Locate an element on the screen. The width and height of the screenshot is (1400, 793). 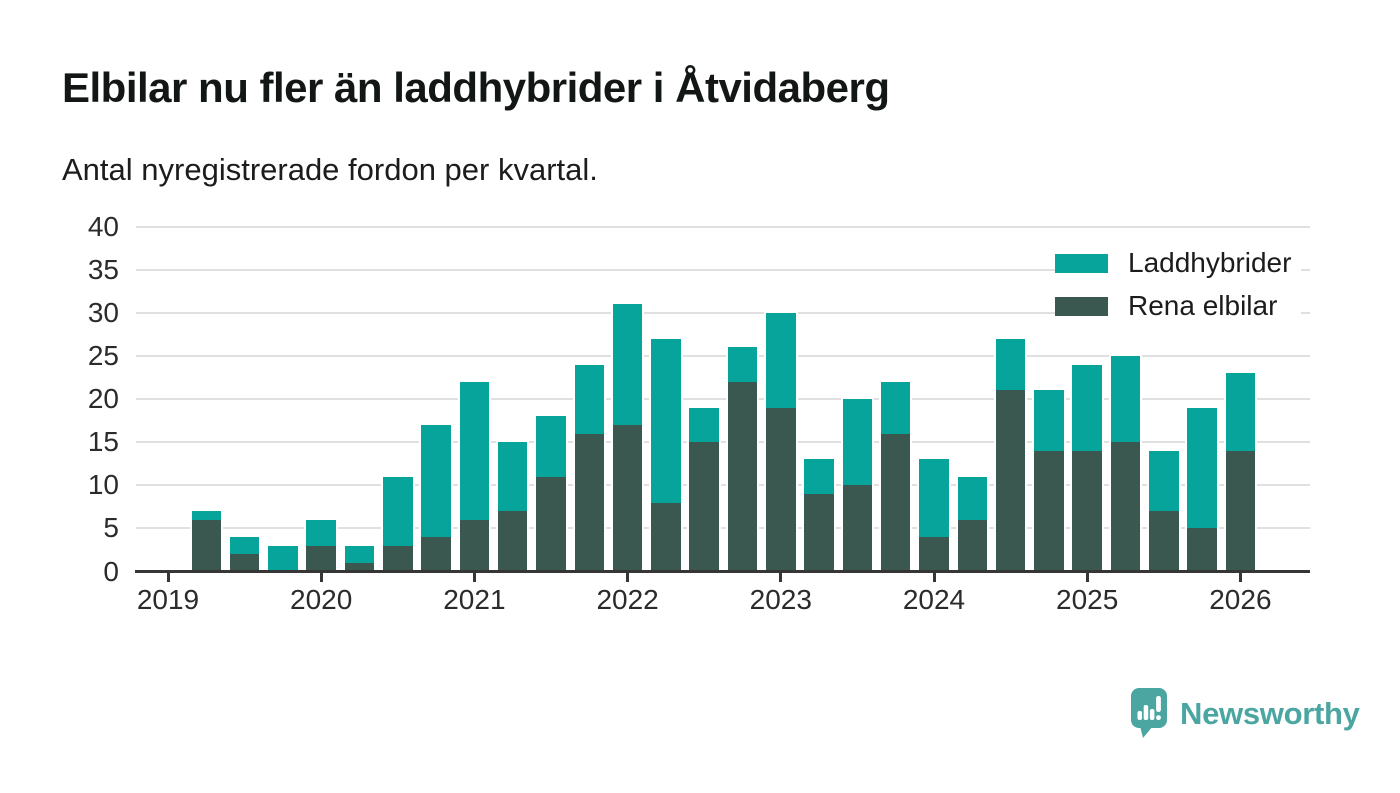
bar-2025-q2 is located at coordinates (1125, 463).